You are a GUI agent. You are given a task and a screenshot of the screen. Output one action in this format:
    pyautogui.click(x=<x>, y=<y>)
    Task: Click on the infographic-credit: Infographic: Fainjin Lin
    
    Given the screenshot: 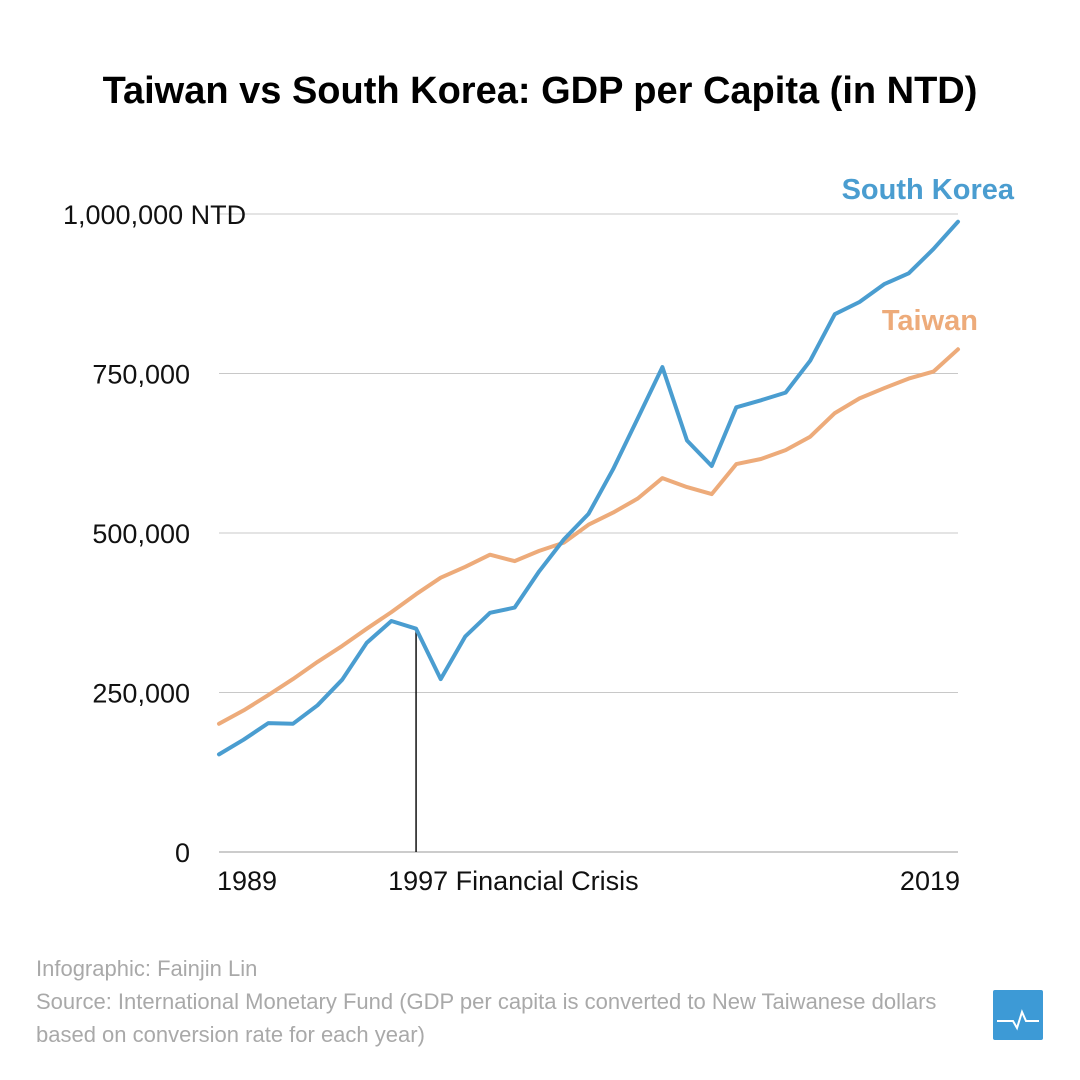 What is the action you would take?
    pyautogui.click(x=147, y=968)
    